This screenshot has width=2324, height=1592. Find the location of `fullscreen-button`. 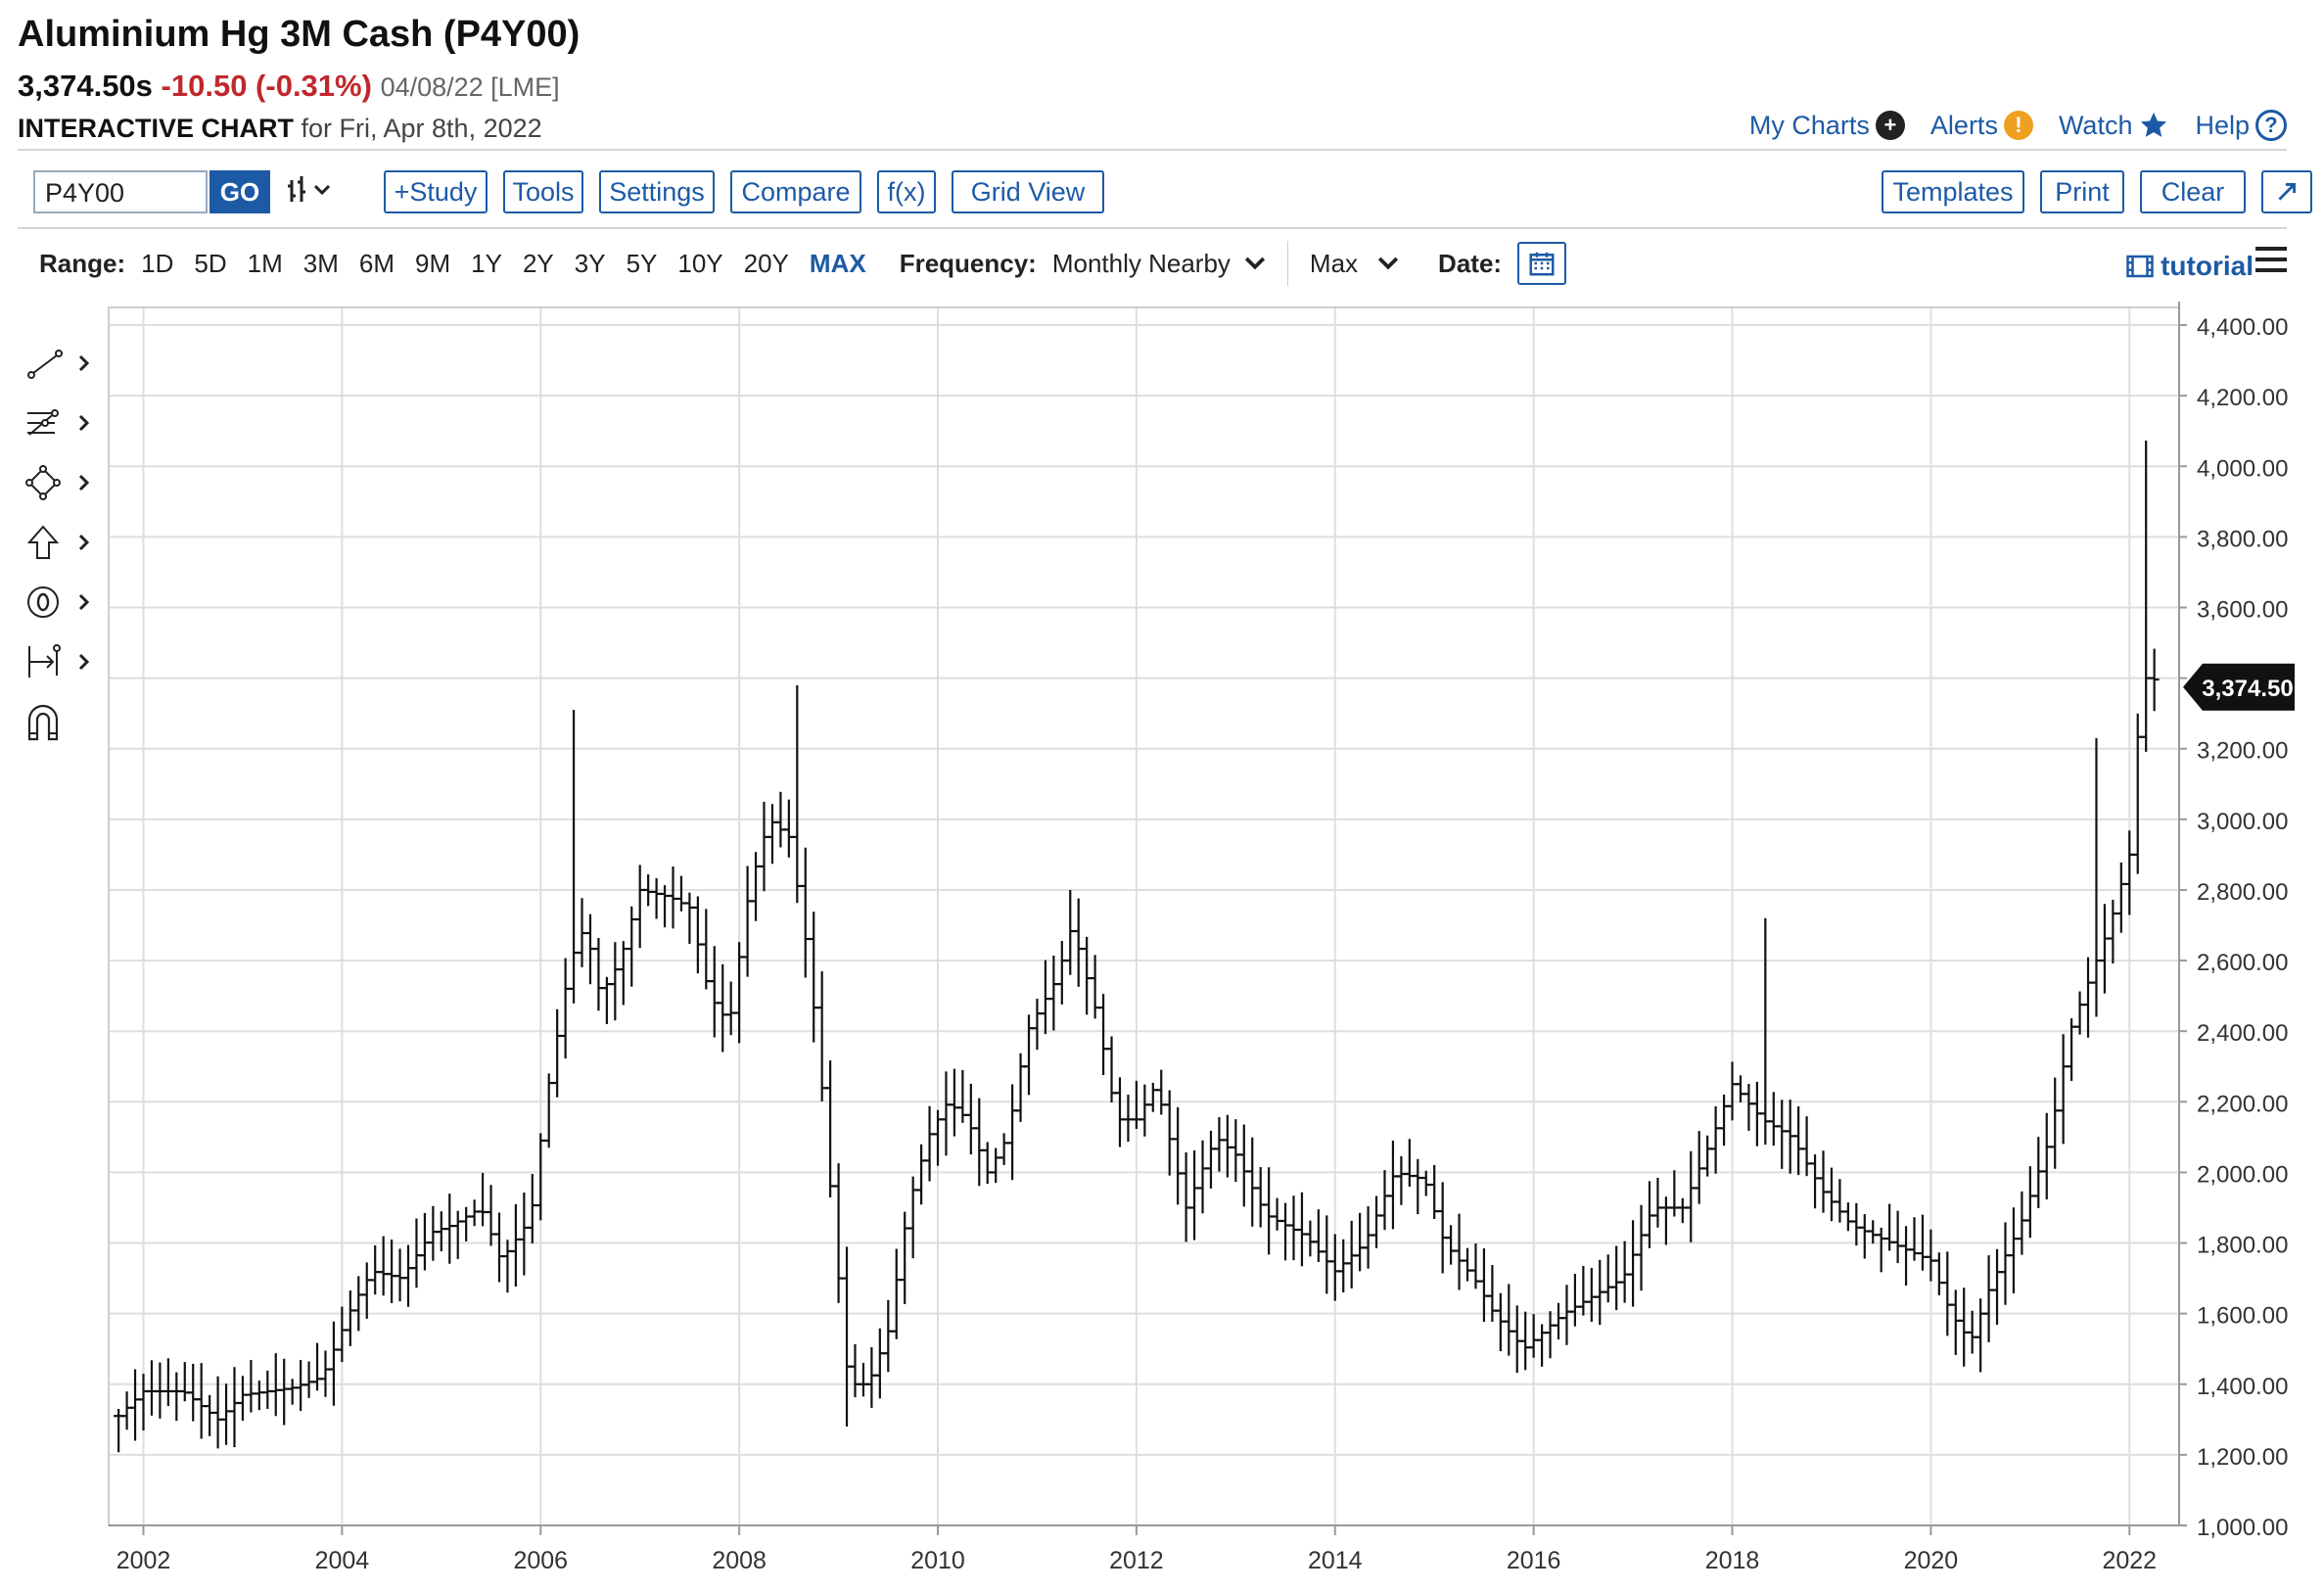

fullscreen-button is located at coordinates (2286, 191).